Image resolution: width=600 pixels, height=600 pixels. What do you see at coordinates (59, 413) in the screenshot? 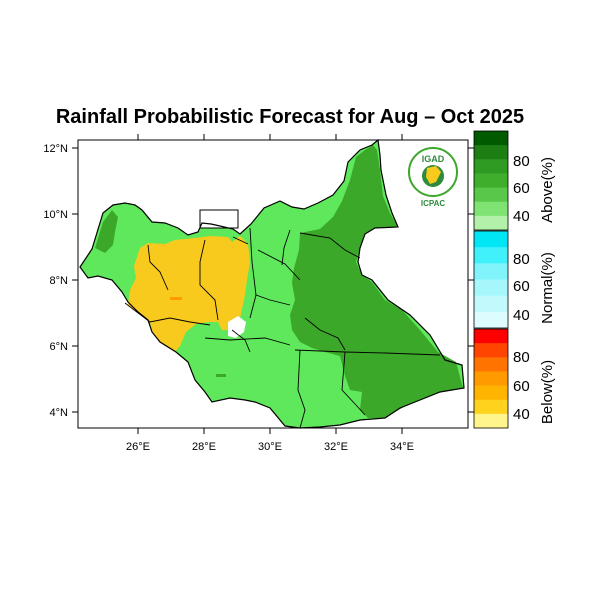
I see `lat-label: 4°N` at bounding box center [59, 413].